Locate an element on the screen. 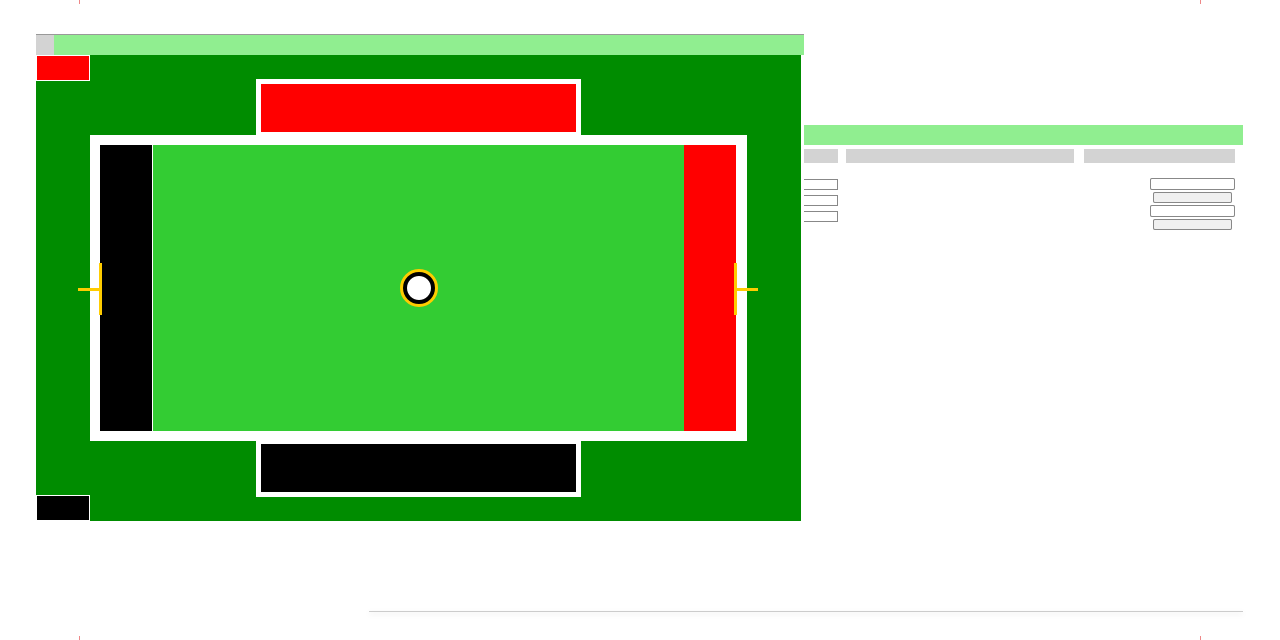 Image resolution: width=1280 pixels, height=640 pixels. home-tunnel is located at coordinates (63, 508).